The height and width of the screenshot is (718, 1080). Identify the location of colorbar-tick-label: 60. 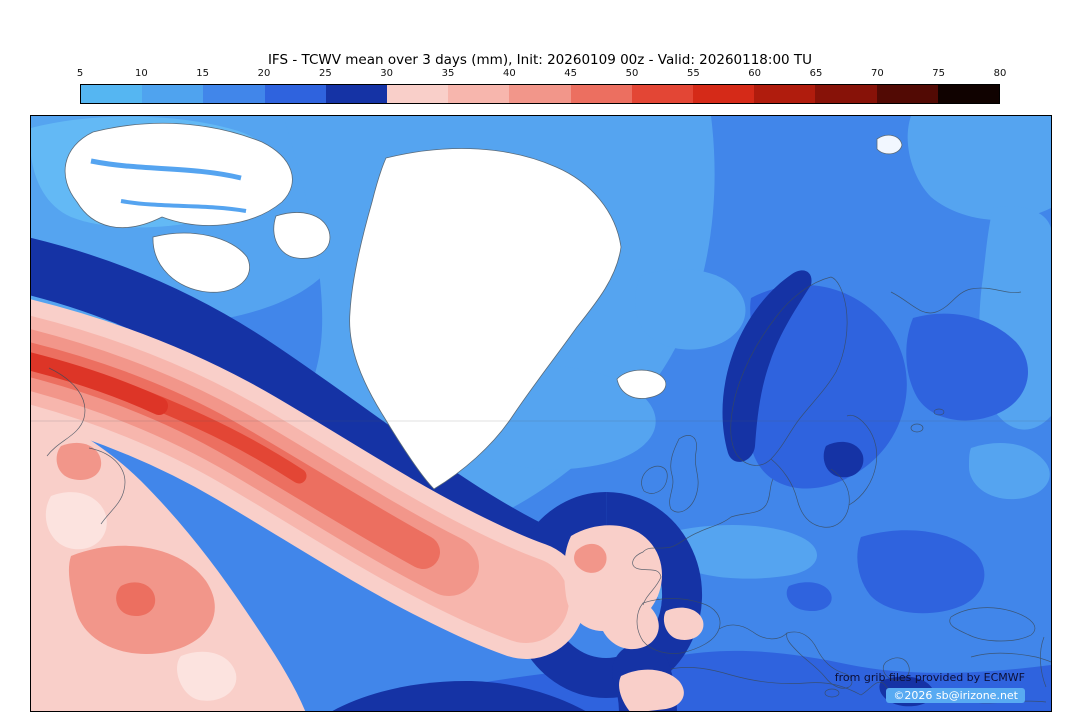
(755, 73).